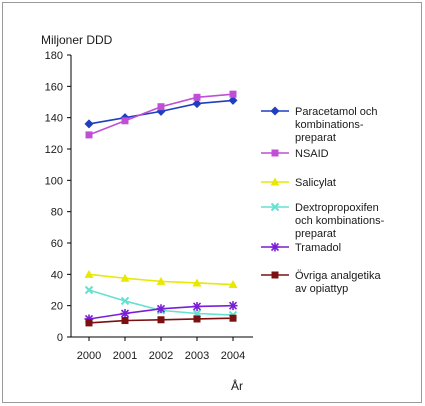 The width and height of the screenshot is (425, 406). Describe the element at coordinates (54, 181) in the screenshot. I see `y-tick-label: 100` at that location.